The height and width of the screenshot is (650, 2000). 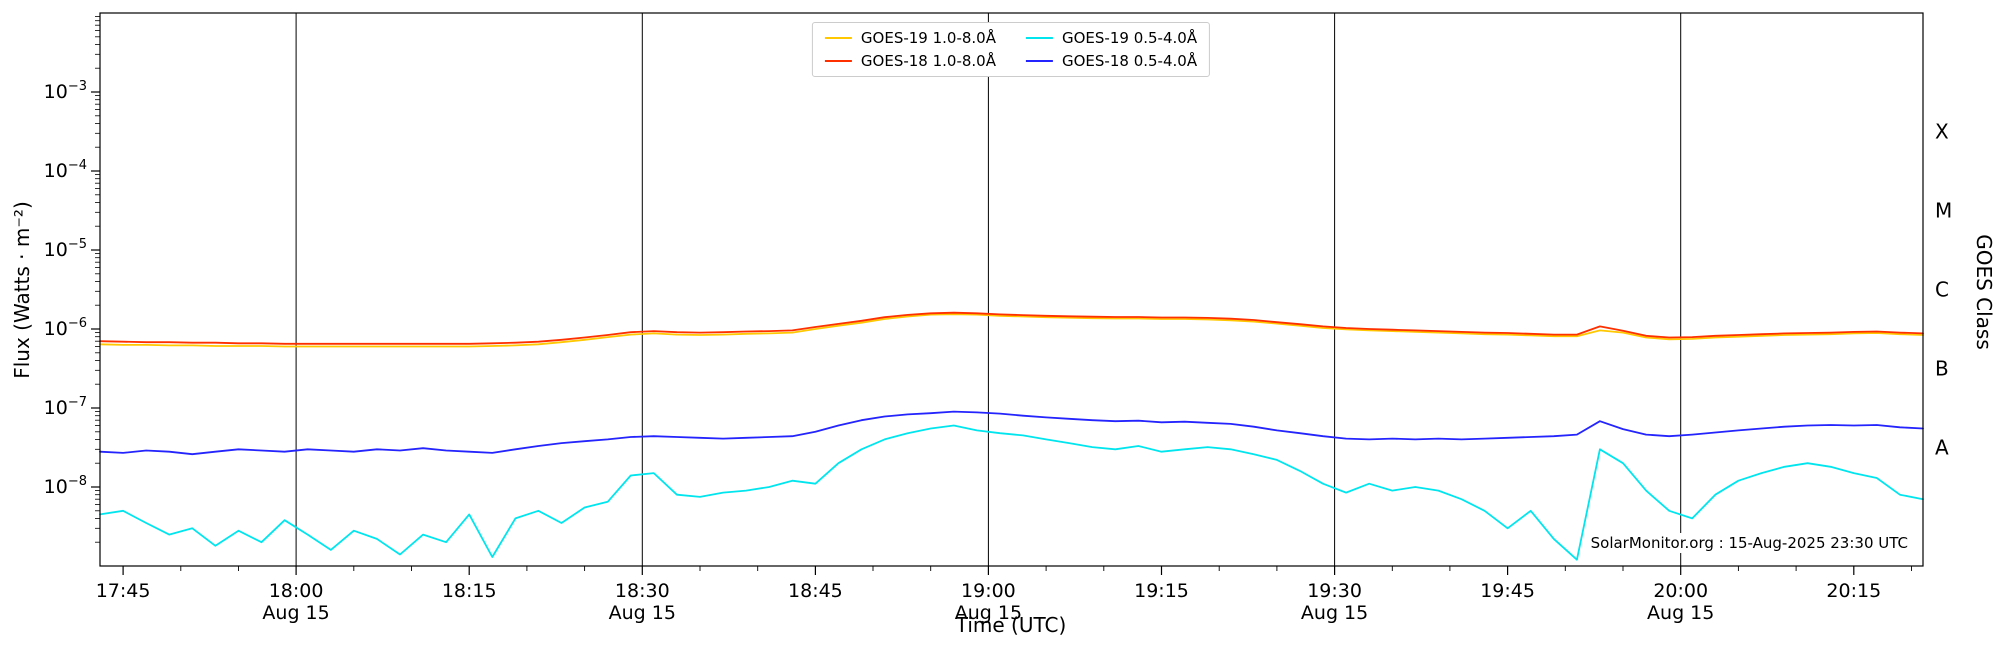 I want to click on y-tick-label: 10⁻⁵, so click(x=65, y=249).